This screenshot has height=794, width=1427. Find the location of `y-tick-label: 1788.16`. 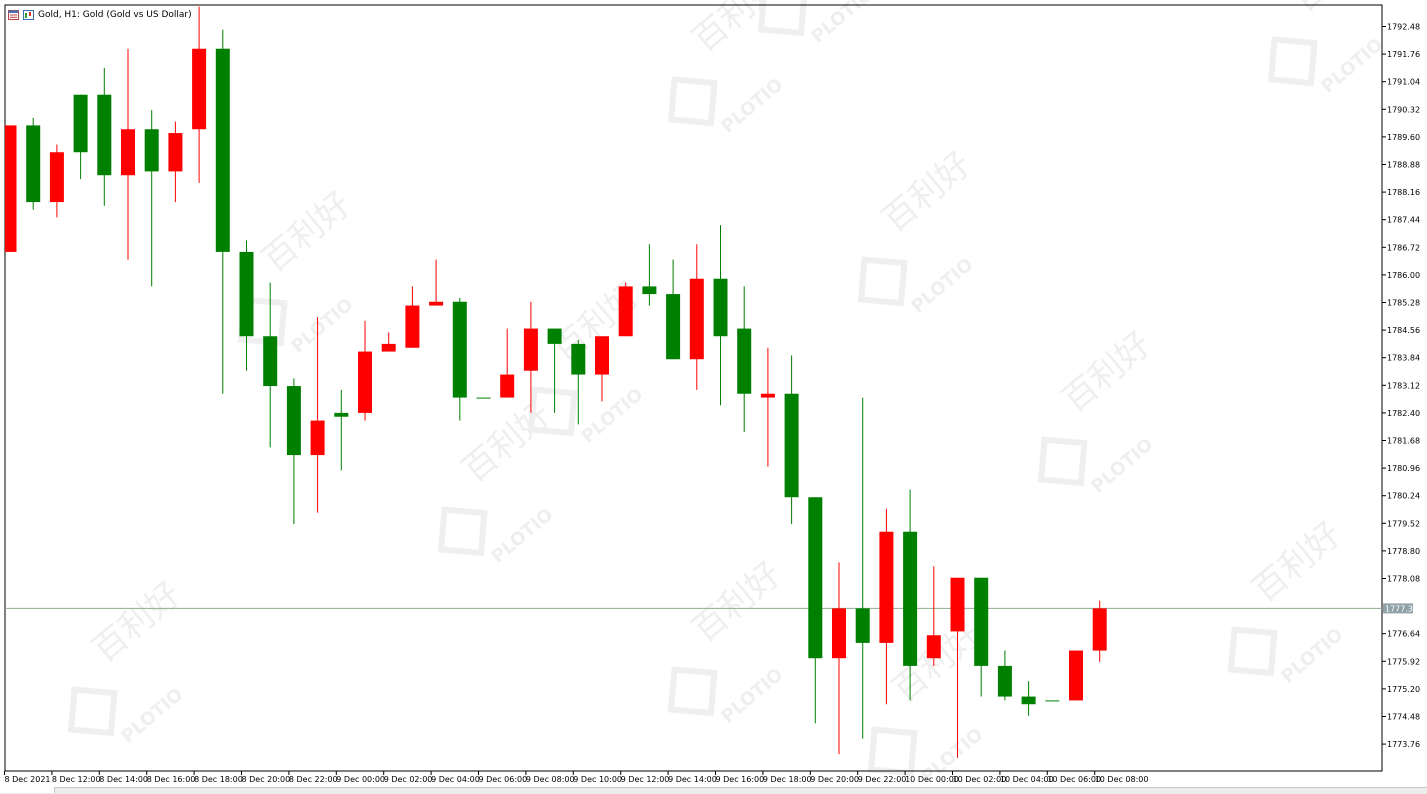

y-tick-label: 1788.16 is located at coordinates (1403, 192).